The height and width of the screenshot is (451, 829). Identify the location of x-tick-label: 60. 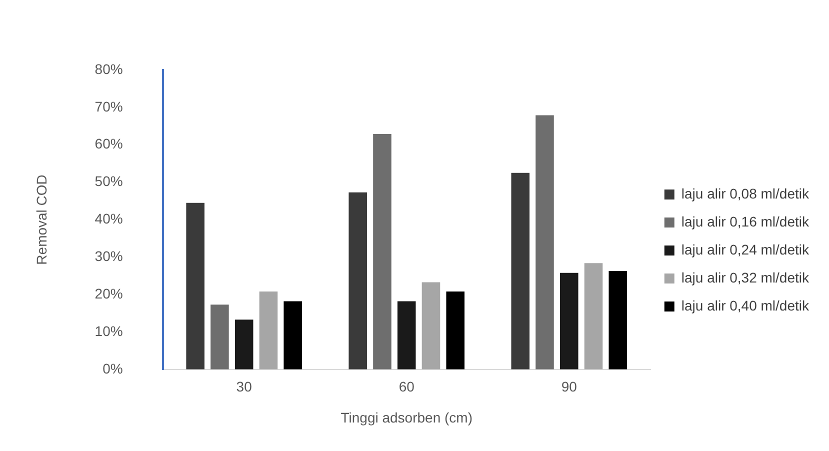
(406, 386).